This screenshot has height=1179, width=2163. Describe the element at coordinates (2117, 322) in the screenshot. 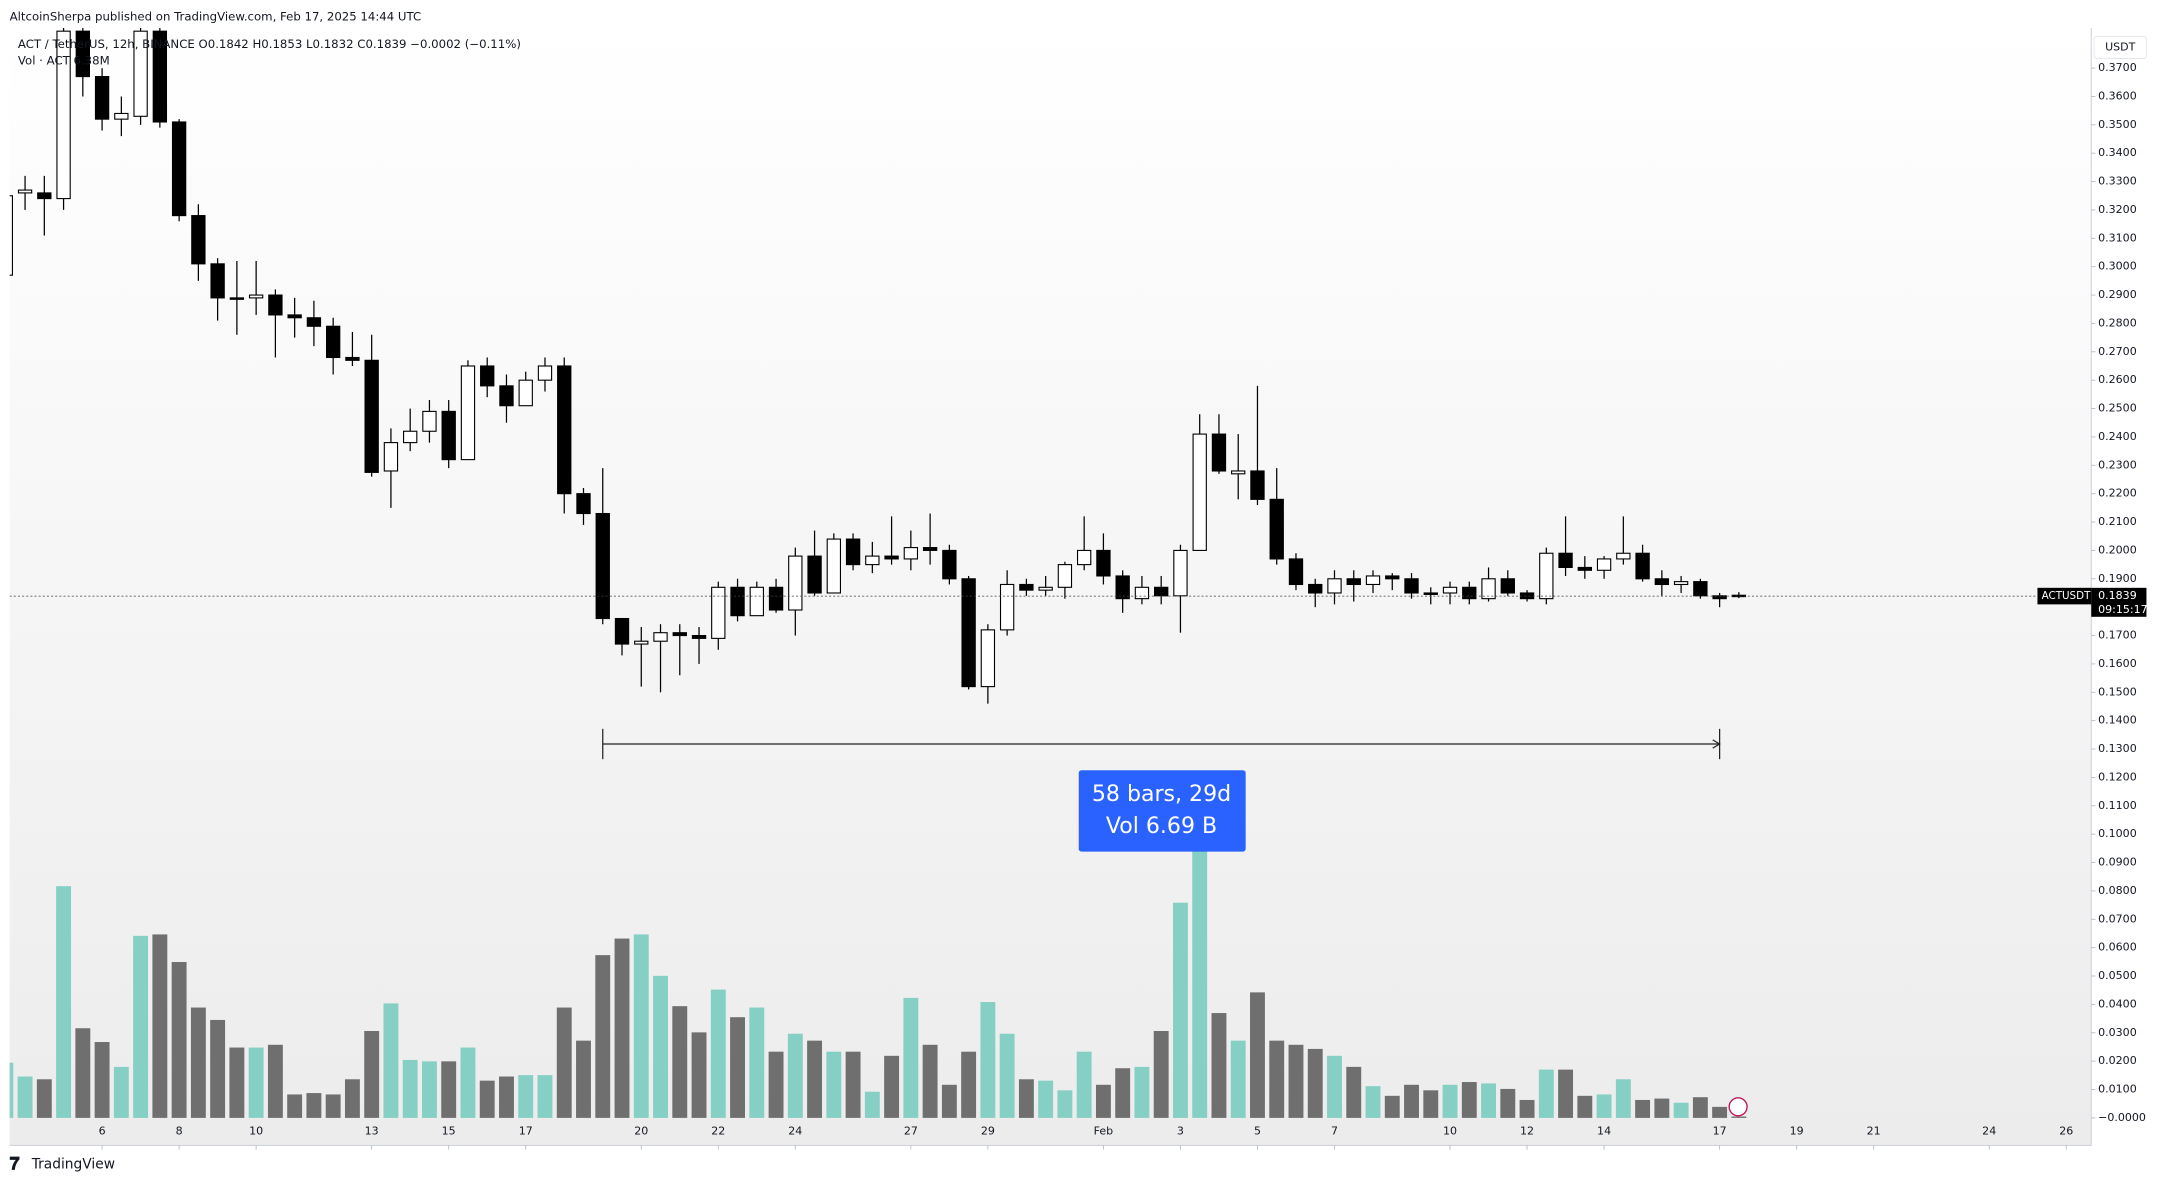

I see `y-tick-label: 0.2800` at that location.